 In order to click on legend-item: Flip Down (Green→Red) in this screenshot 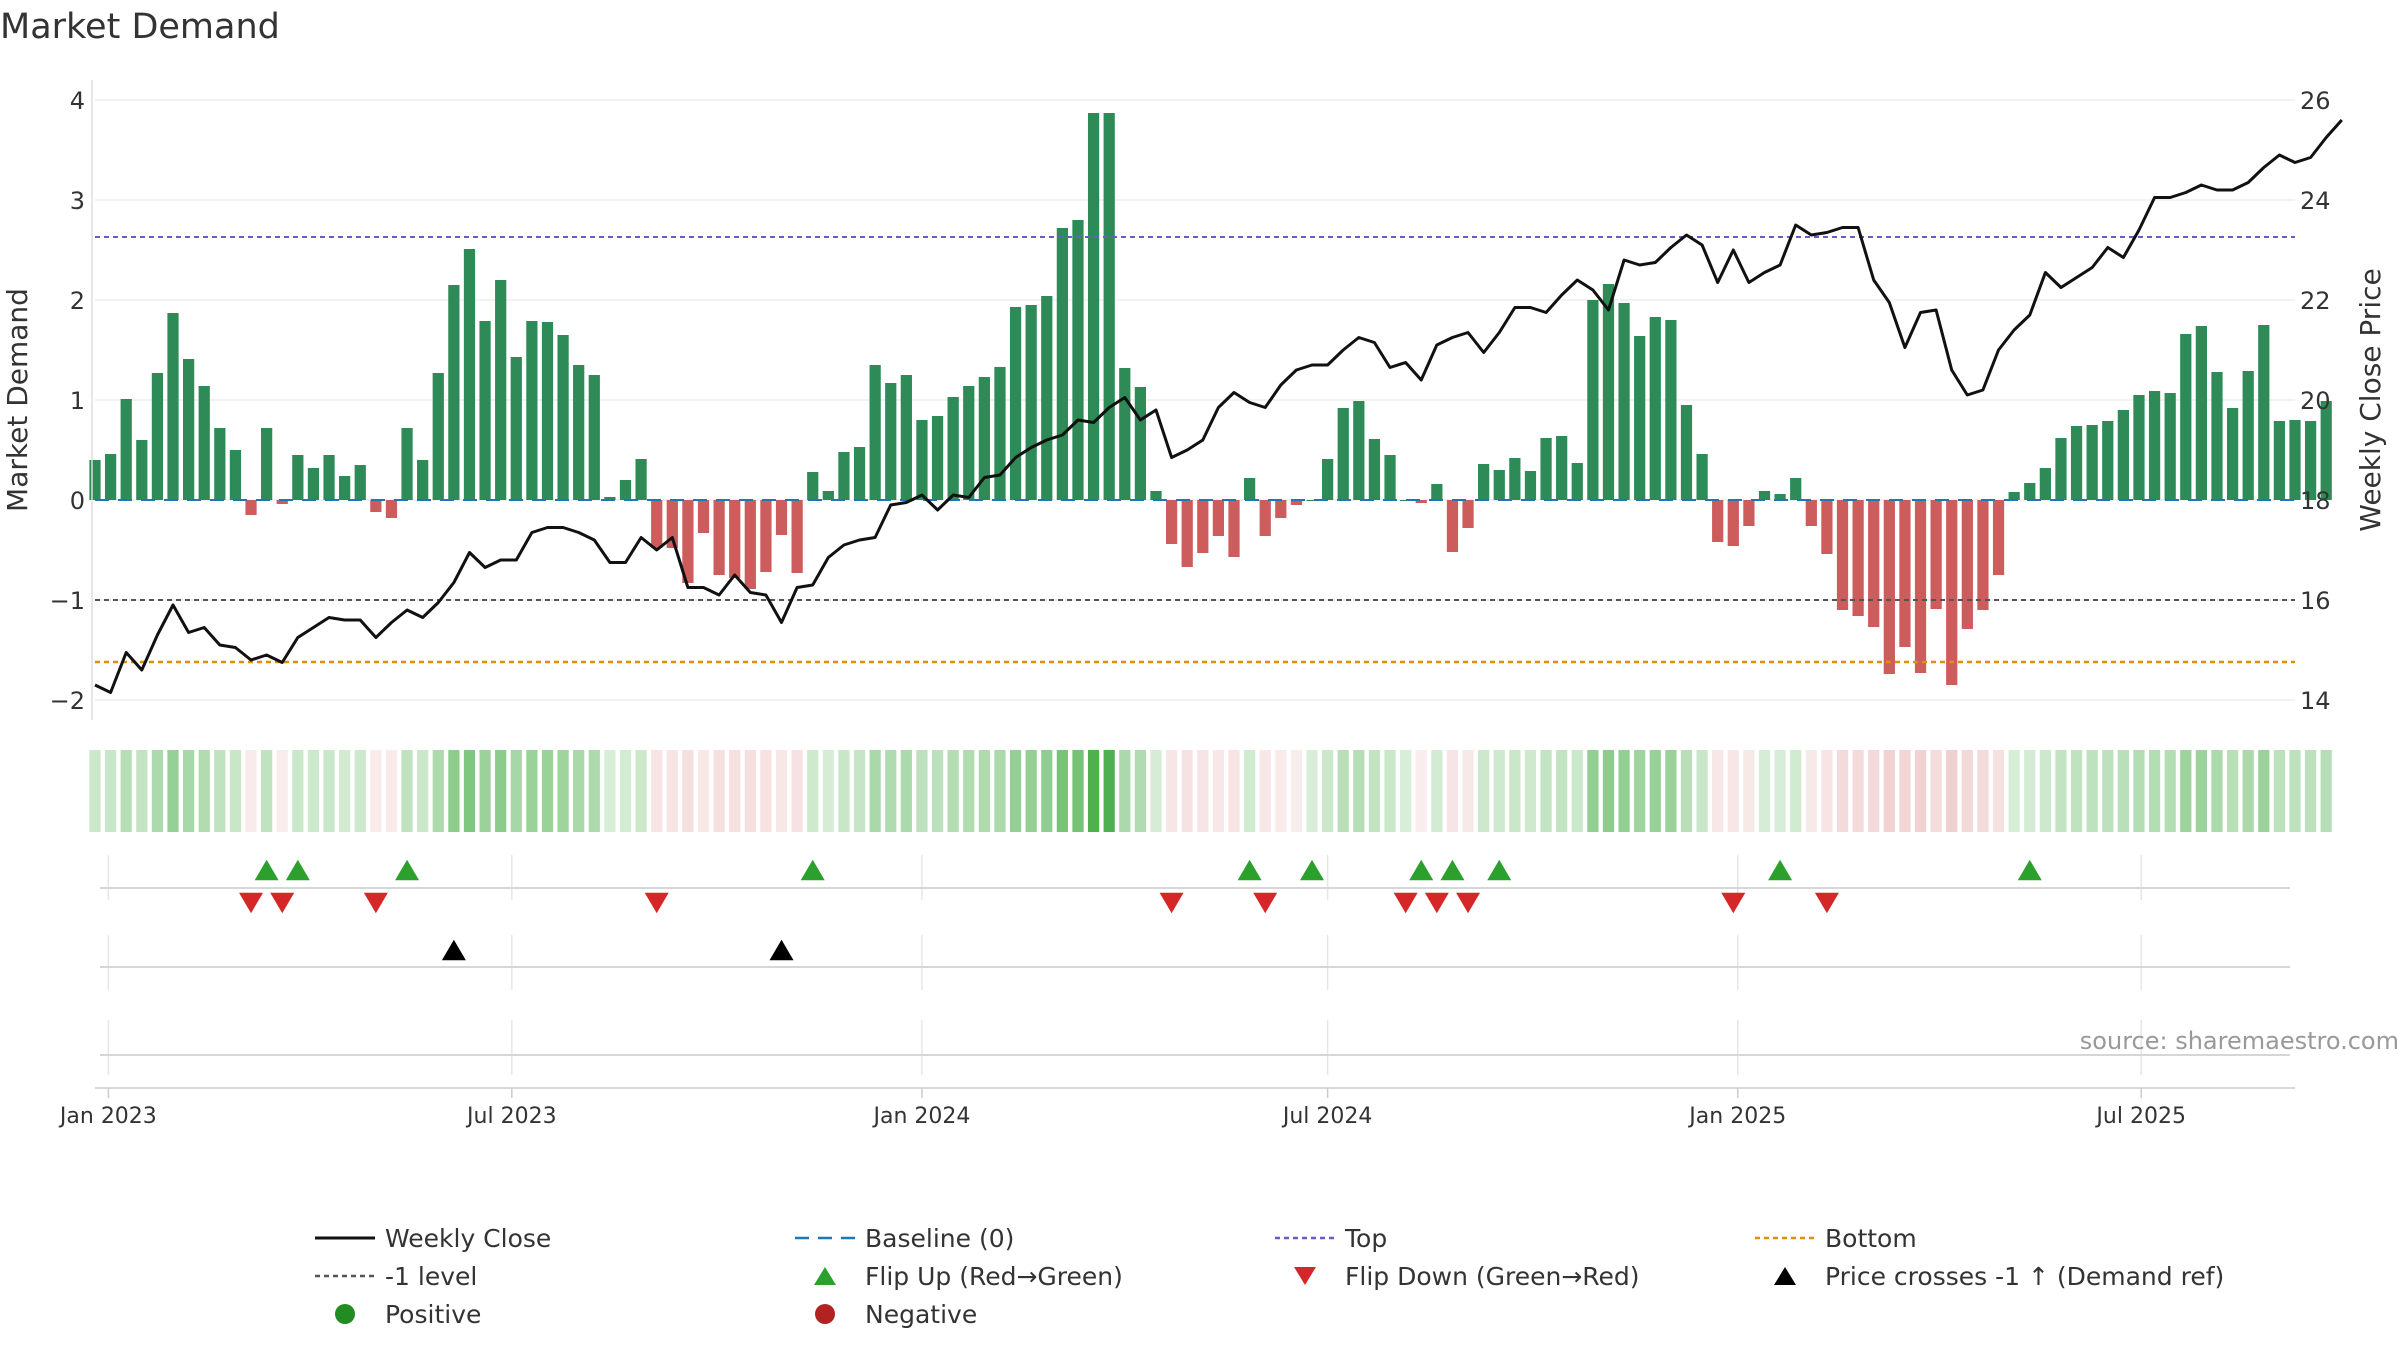, I will do `click(1467, 1276)`.